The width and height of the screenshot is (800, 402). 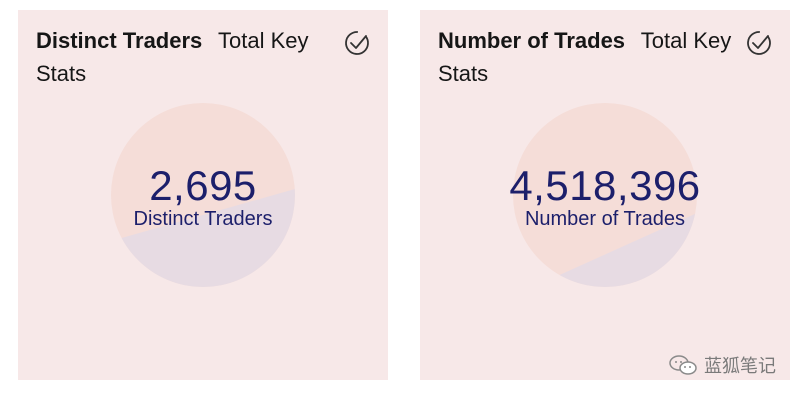 I want to click on metric-label: Distinct Traders, so click(x=203, y=219).